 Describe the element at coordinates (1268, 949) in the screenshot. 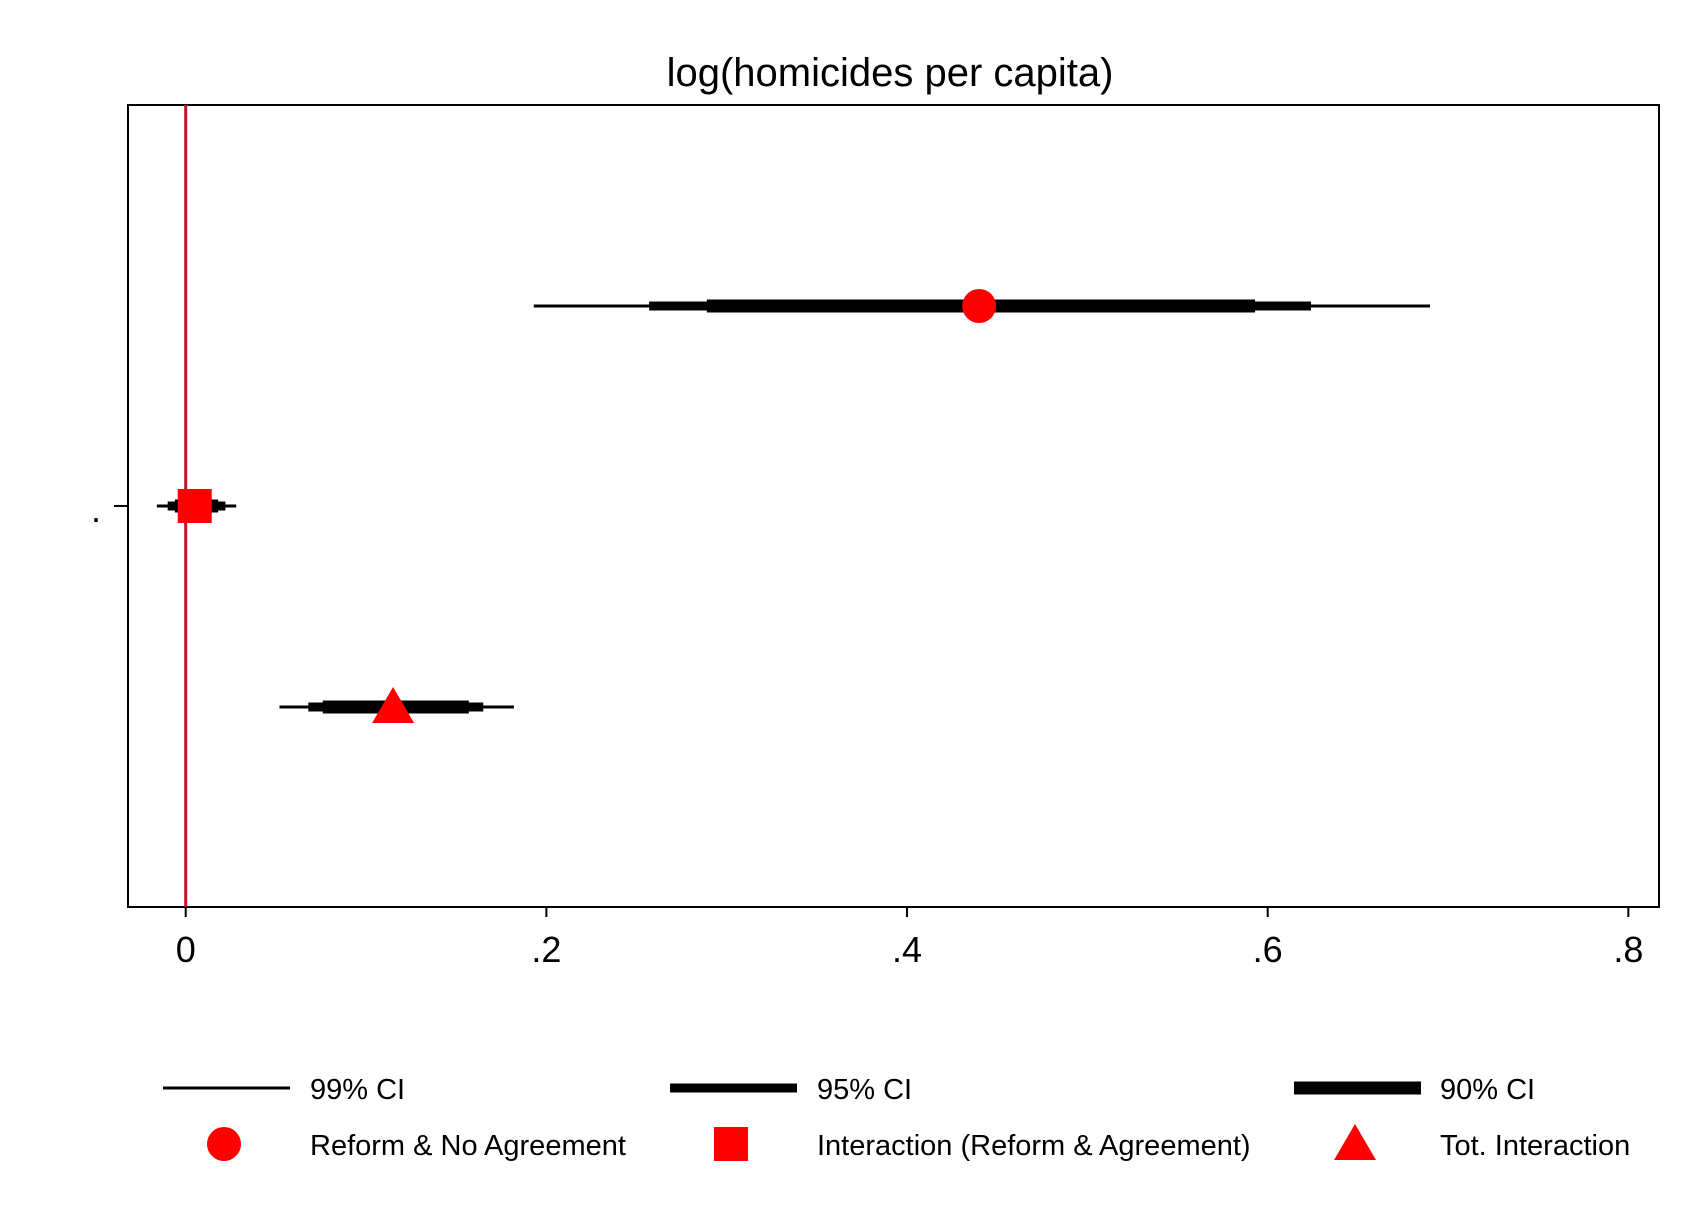

I see `x-tick-label-3: .6` at that location.